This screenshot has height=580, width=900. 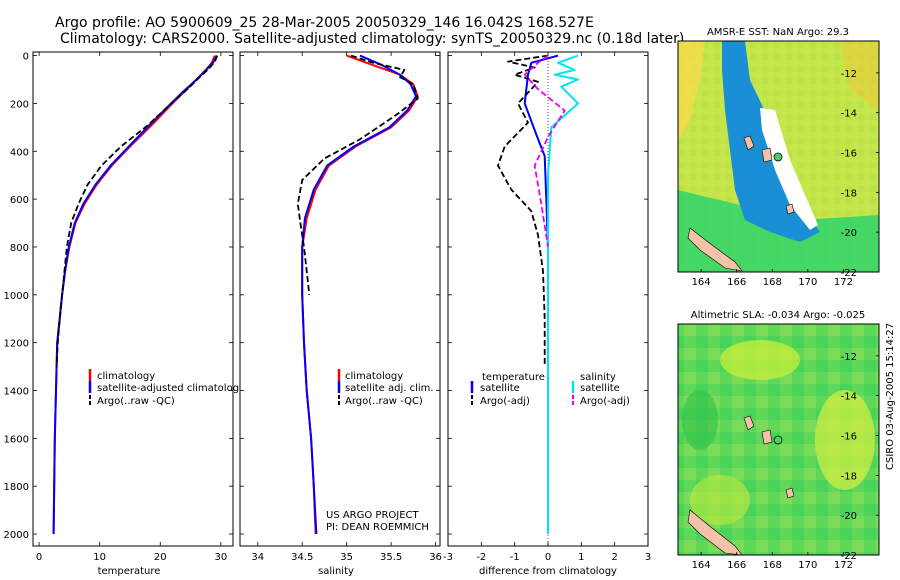 I want to click on sla_map-xtick-label: 168, so click(x=772, y=565).